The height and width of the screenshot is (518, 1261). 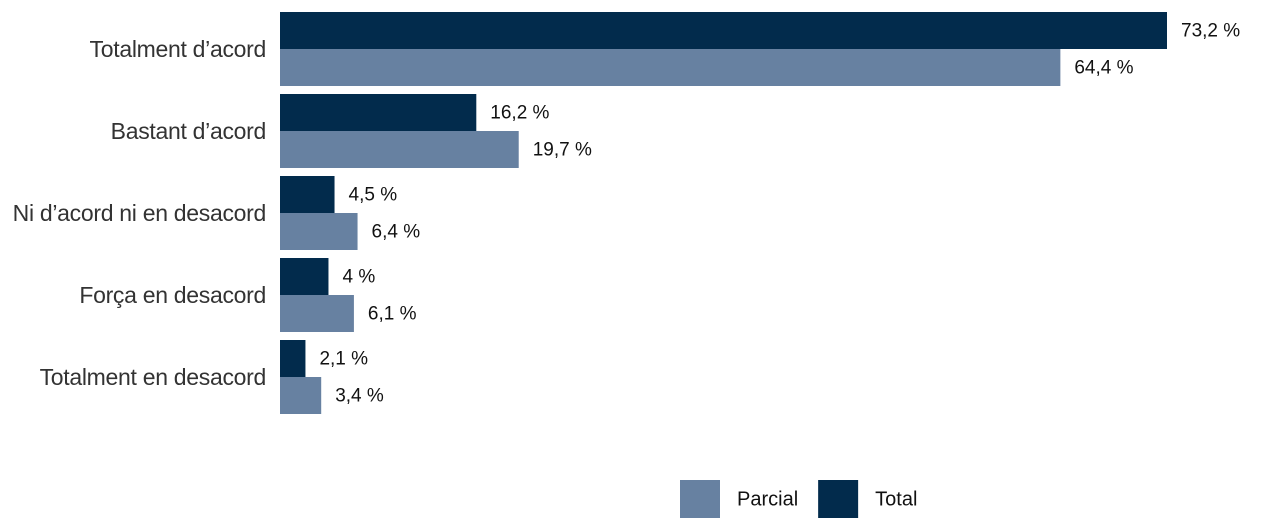 I want to click on category-label: Ni d’acord ni en desacord, so click(x=139, y=213).